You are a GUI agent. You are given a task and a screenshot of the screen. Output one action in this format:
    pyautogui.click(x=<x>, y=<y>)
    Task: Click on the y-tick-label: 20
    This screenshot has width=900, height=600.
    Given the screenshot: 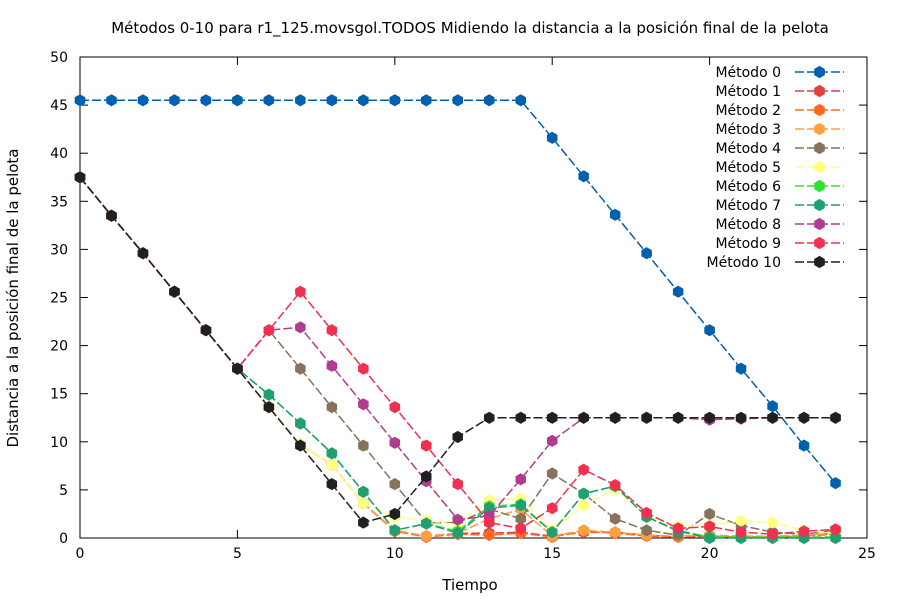 What is the action you would take?
    pyautogui.click(x=59, y=347)
    